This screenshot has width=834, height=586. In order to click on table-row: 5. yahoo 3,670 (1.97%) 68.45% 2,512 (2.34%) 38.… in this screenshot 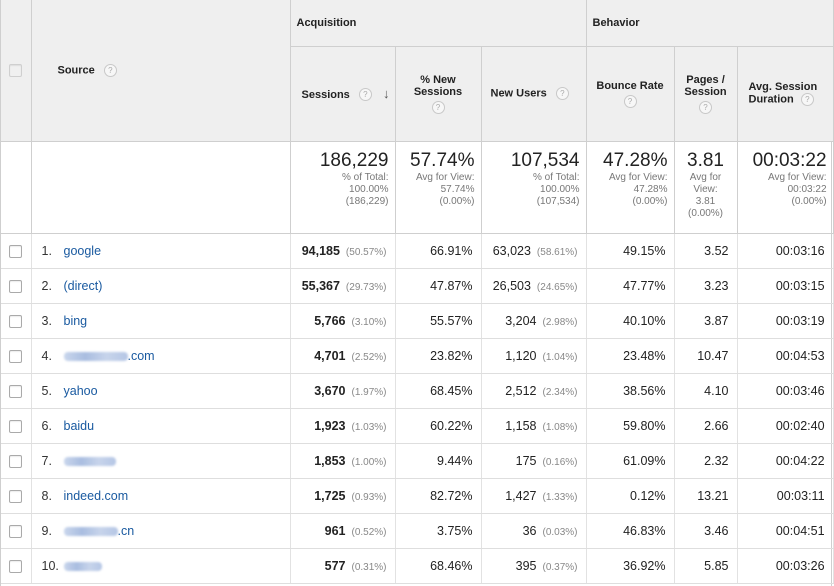, I will do `click(417, 391)`.